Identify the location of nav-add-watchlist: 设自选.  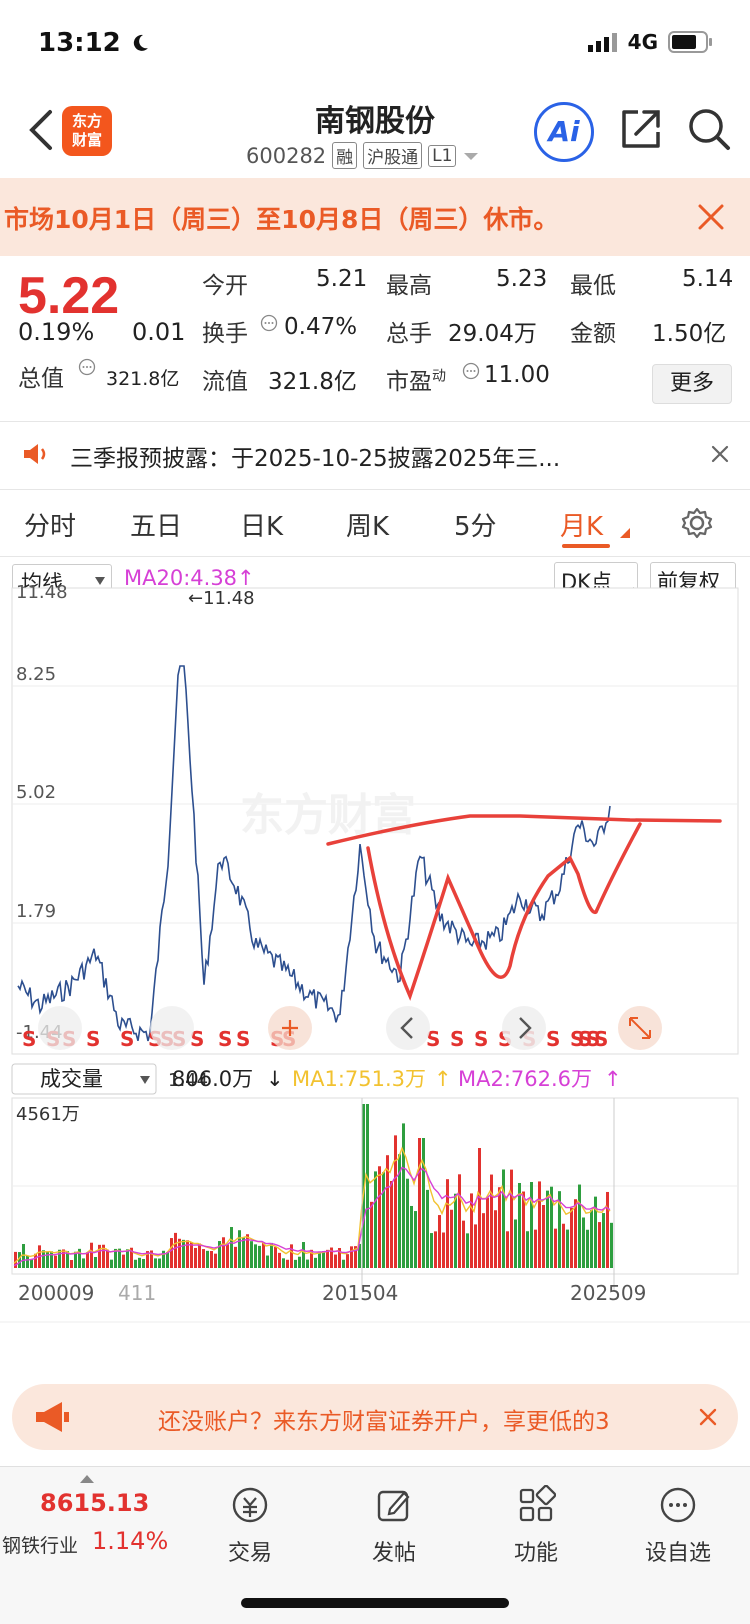
(678, 1522).